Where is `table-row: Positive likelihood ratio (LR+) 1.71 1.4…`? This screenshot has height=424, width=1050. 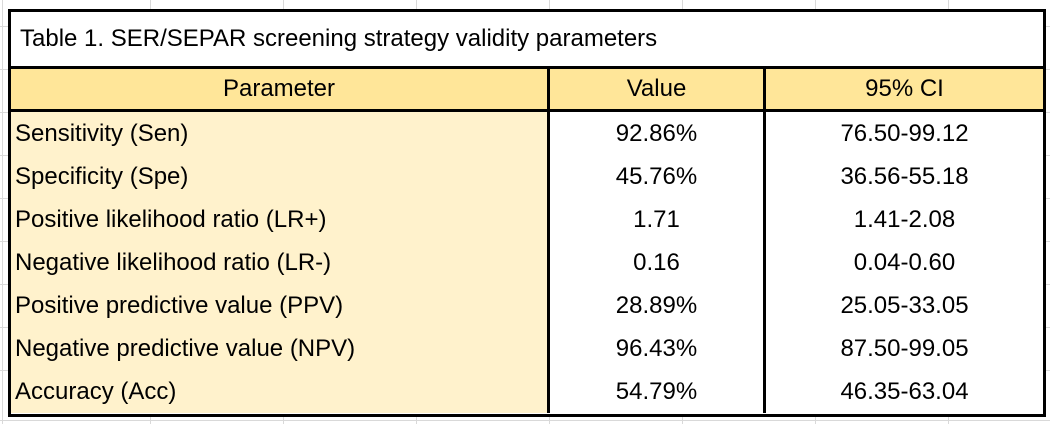
table-row: Positive likelihood ratio (LR+) 1.71 1.4… is located at coordinates (527, 219).